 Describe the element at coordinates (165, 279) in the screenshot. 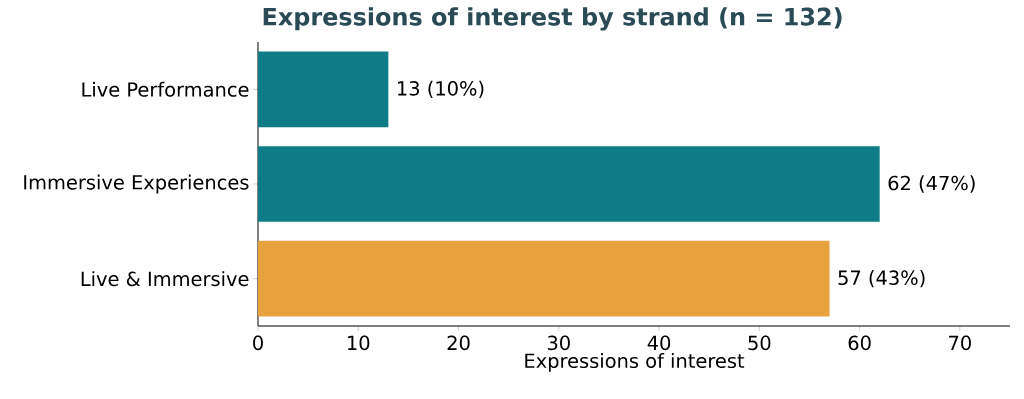

I see `y-tick-label: Live & Immersive` at that location.